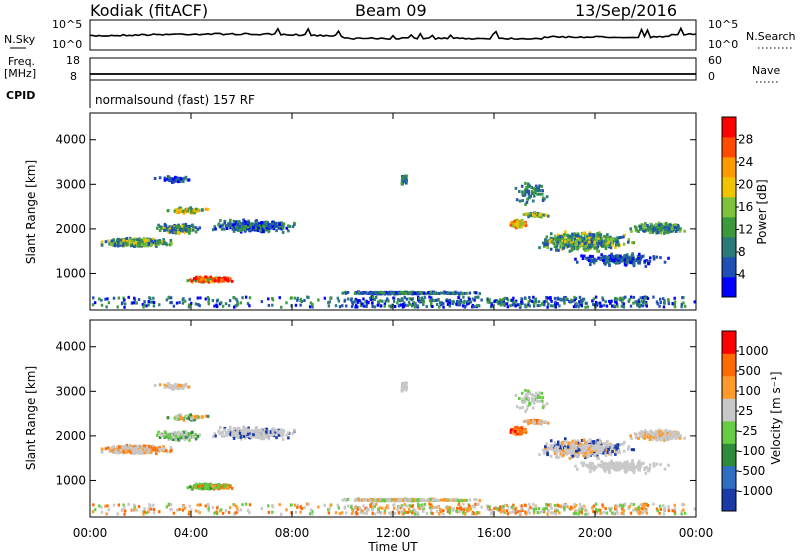 The height and width of the screenshot is (554, 800). I want to click on colorbar-tick-label: 8, so click(742, 252).